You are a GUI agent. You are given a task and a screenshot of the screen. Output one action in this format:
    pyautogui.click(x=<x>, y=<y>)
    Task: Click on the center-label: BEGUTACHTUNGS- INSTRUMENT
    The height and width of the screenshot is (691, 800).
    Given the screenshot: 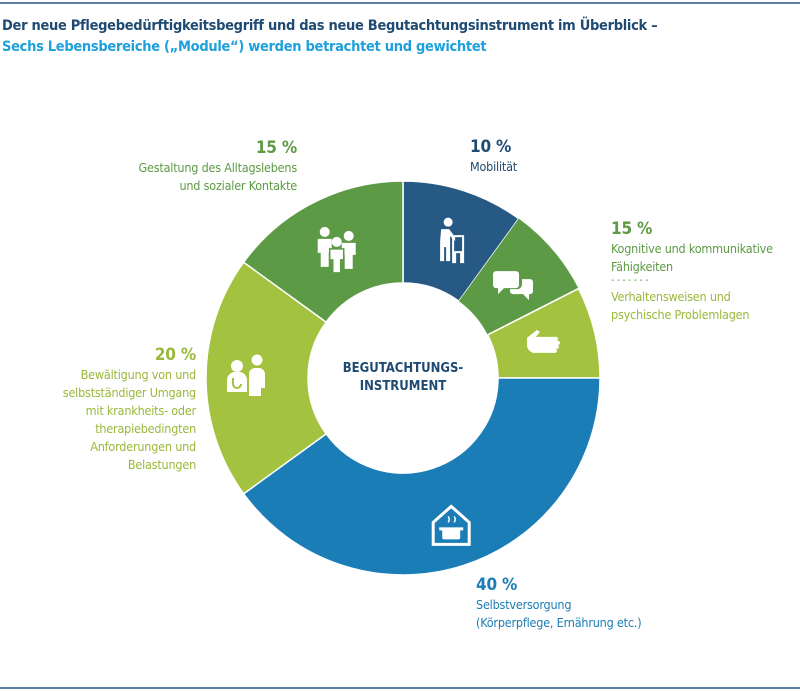 What is the action you would take?
    pyautogui.click(x=403, y=378)
    